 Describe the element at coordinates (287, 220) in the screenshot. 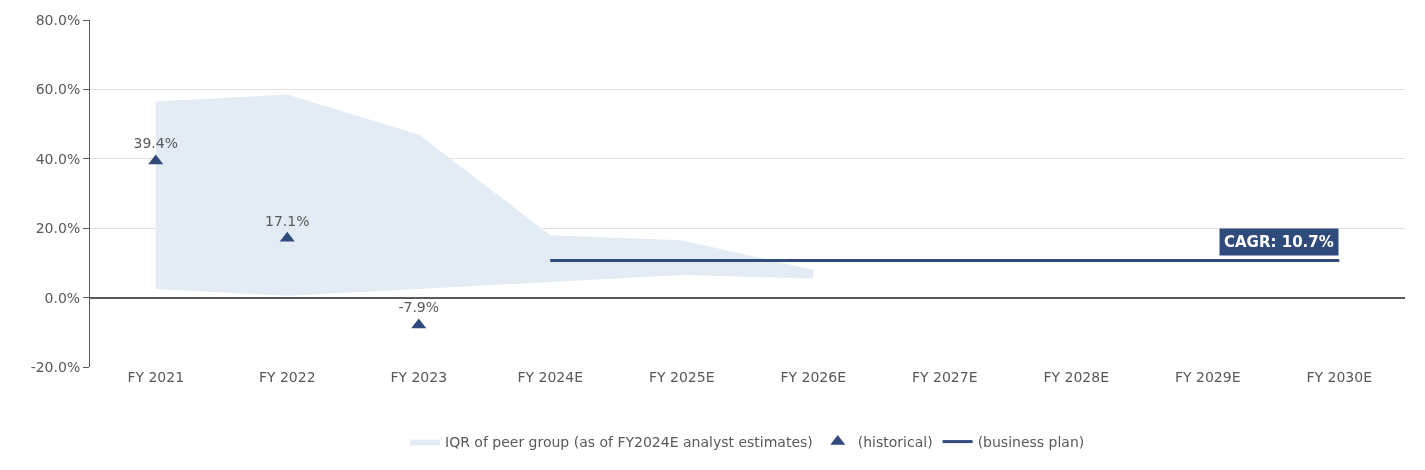

I see `data-label: 17.1%` at that location.